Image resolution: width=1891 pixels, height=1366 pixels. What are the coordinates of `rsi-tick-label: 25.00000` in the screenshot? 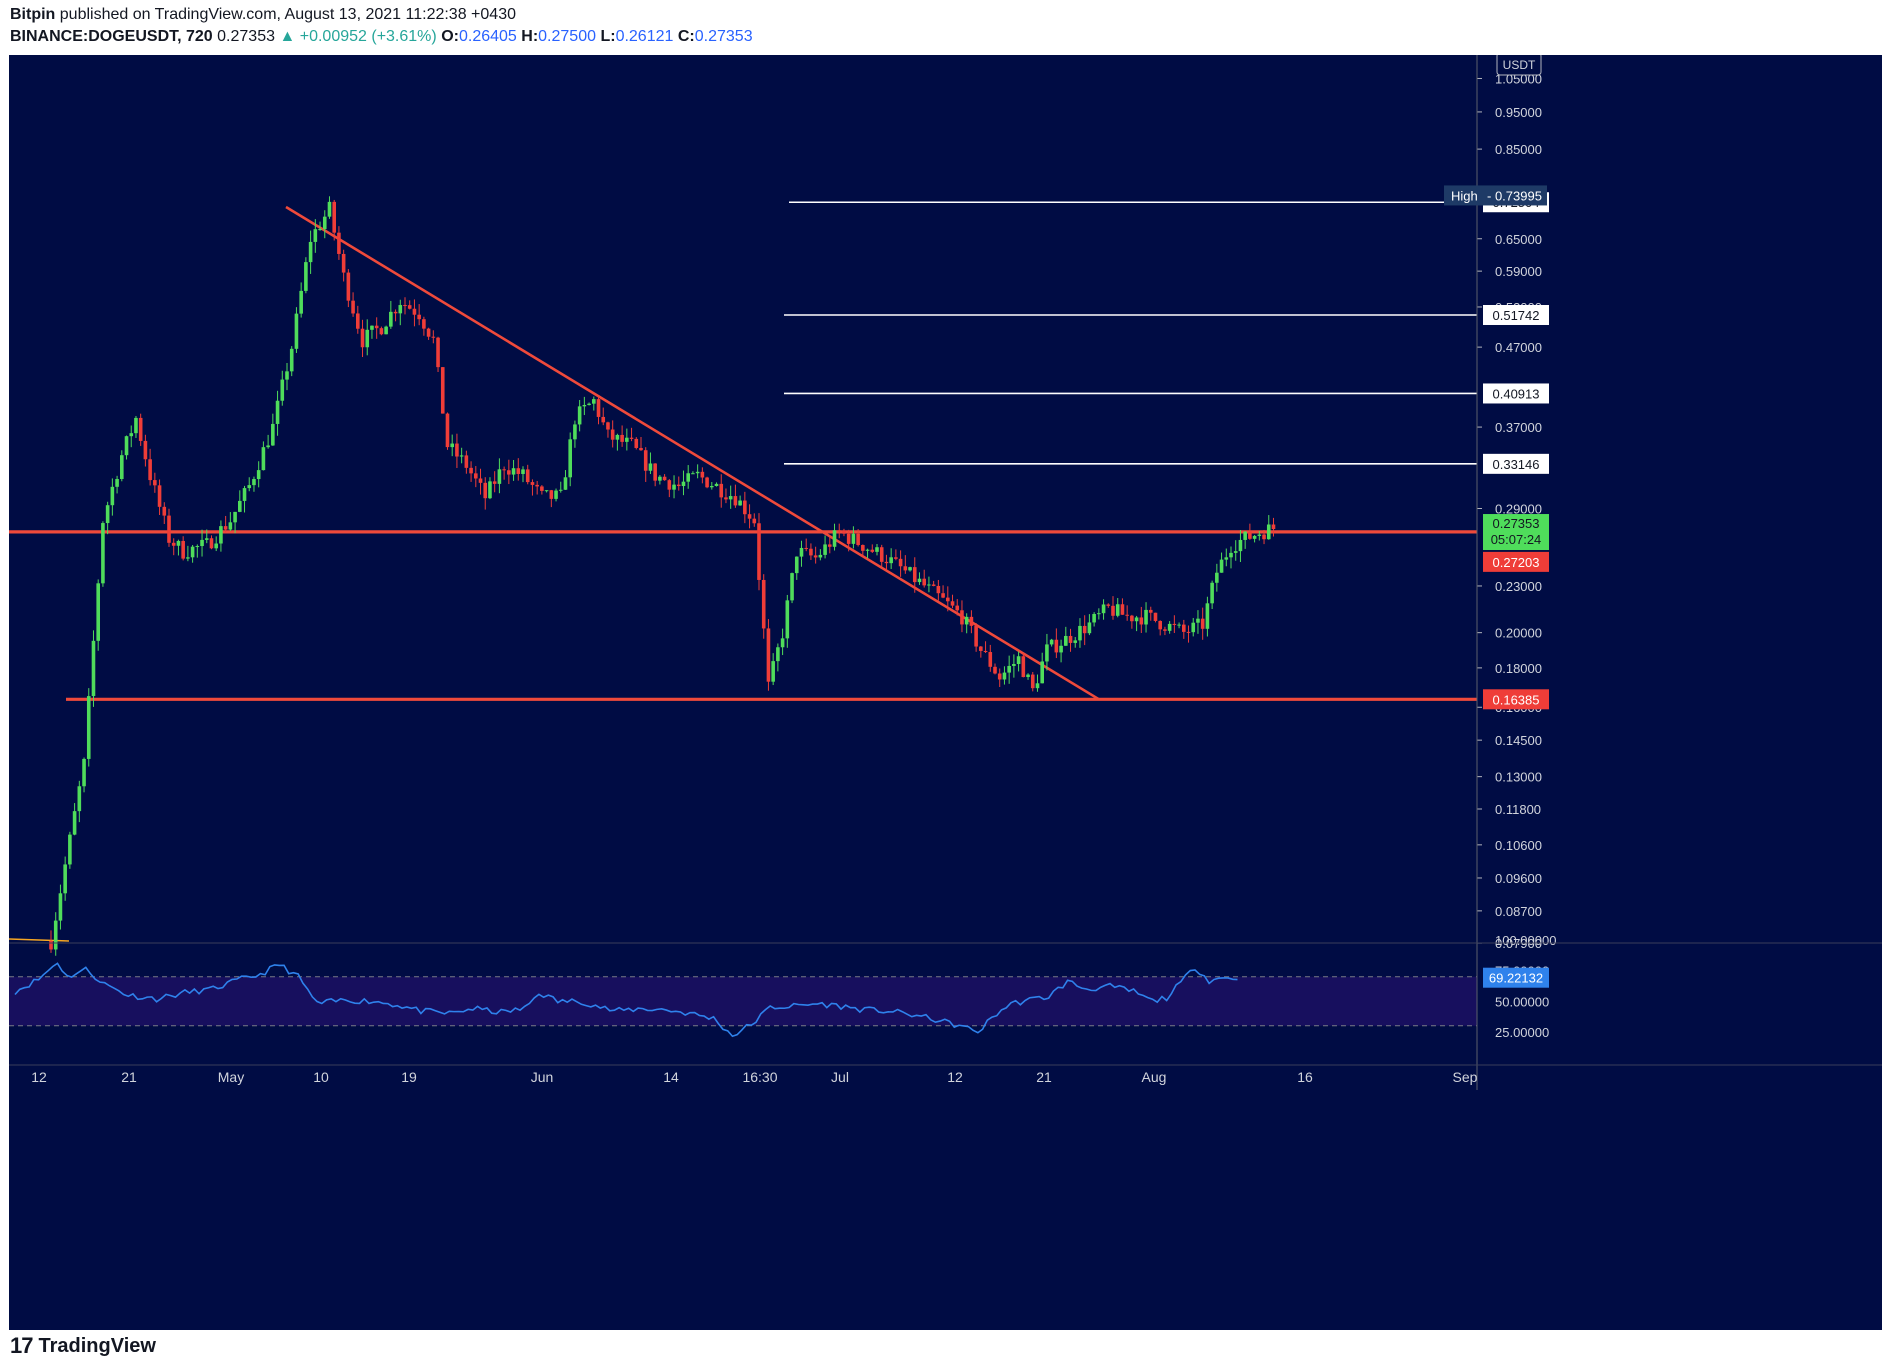 It's located at (1522, 1032).